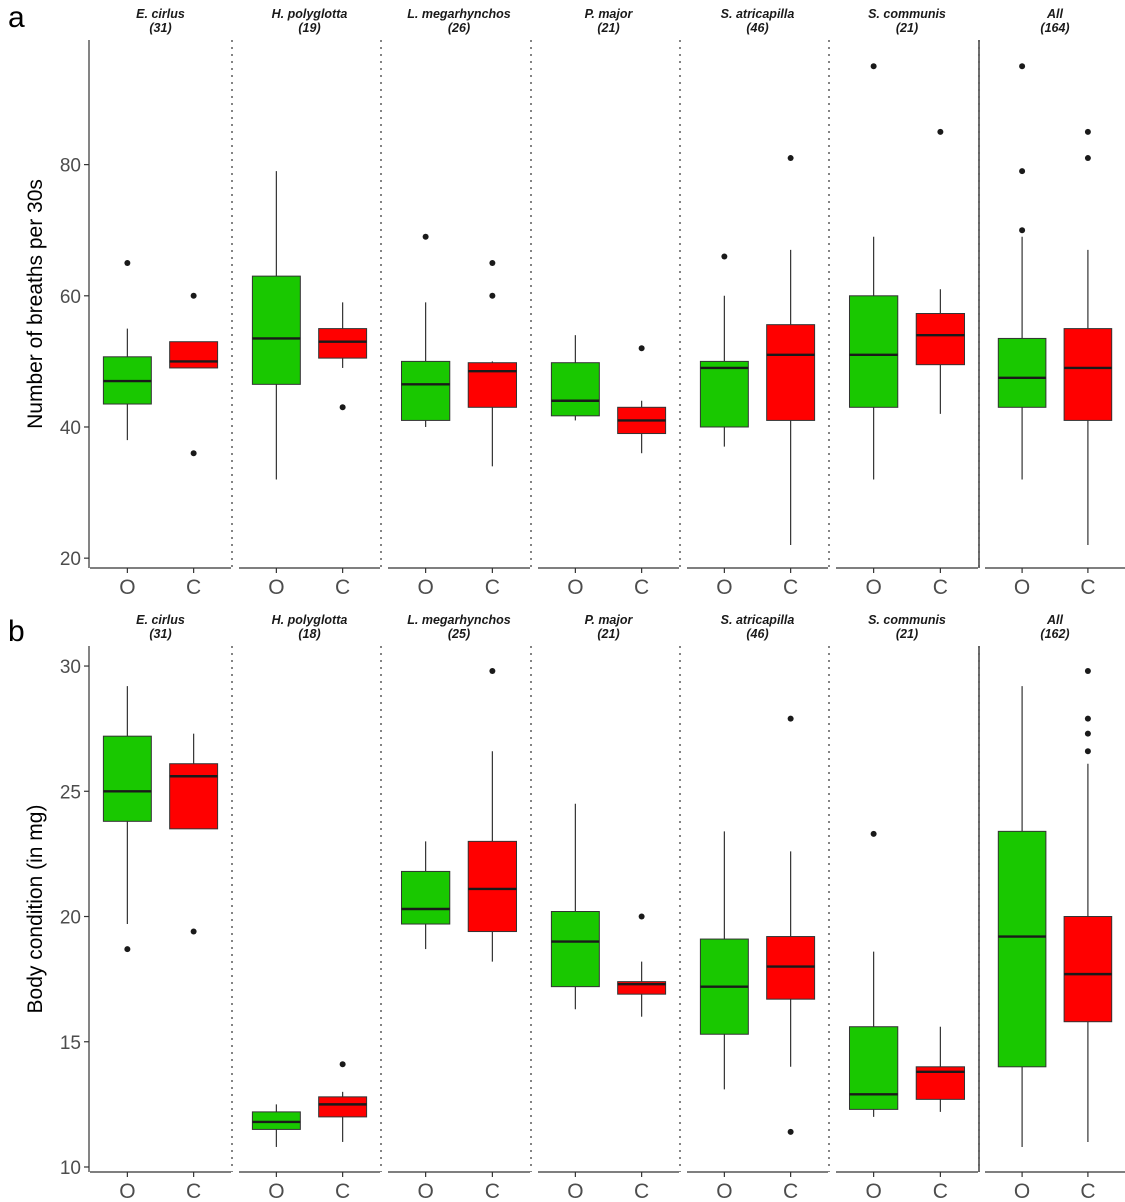  What do you see at coordinates (608, 907) in the screenshot?
I see `facet-3: P. major(21) O C` at bounding box center [608, 907].